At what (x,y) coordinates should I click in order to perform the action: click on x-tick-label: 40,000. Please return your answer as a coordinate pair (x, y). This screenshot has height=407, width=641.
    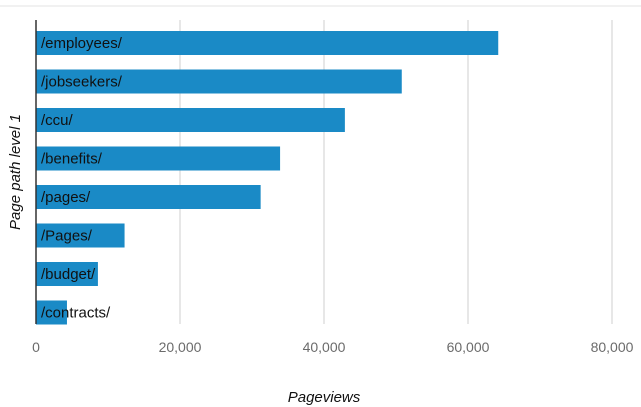
    Looking at the image, I should click on (324, 347).